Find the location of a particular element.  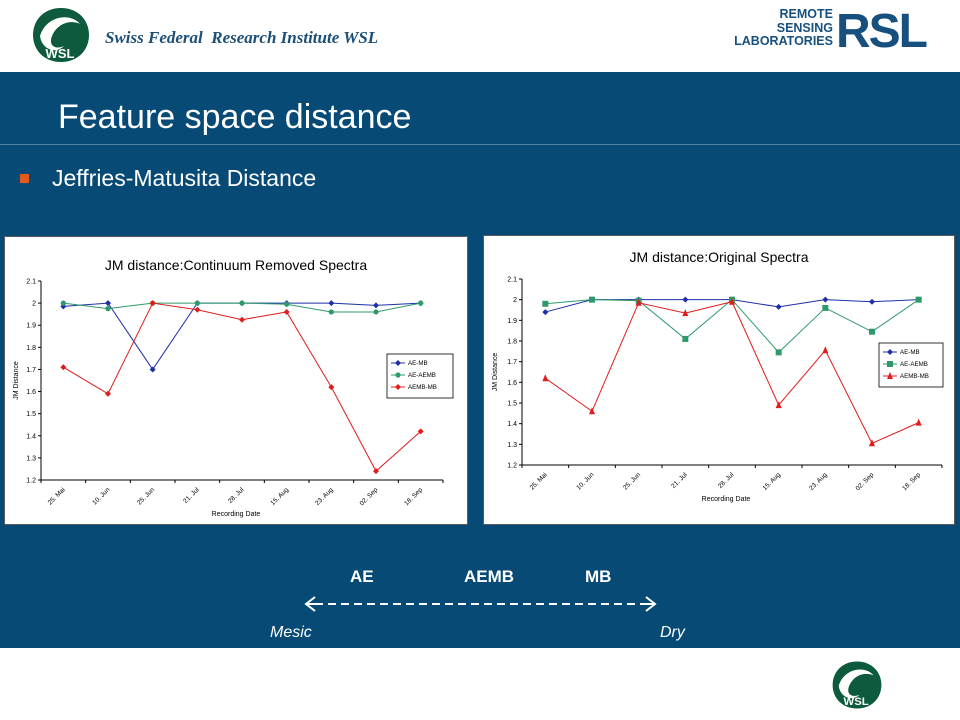

rsl-word: REMOTE is located at coordinates (806, 14).